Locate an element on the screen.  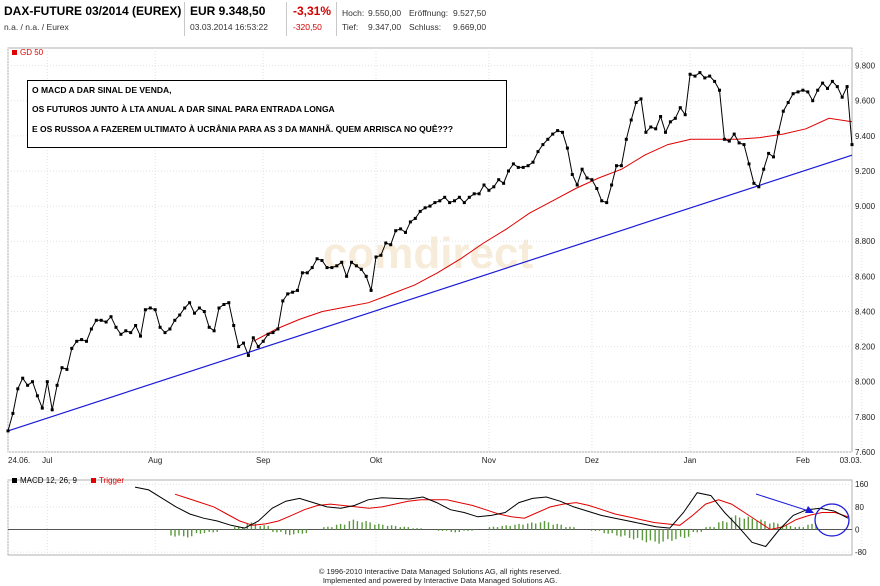
open-label: Eröffnung: is located at coordinates (429, 13).